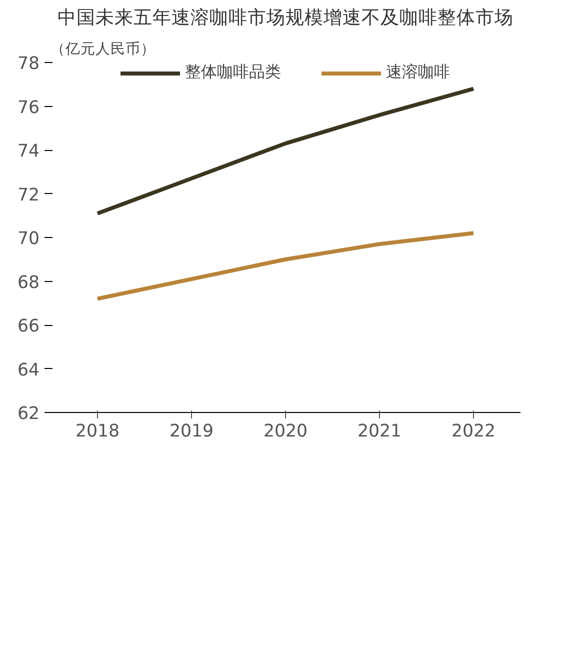 This screenshot has height=672, width=580. Describe the element at coordinates (28, 239) in the screenshot. I see `y-tick-label: 70` at that location.